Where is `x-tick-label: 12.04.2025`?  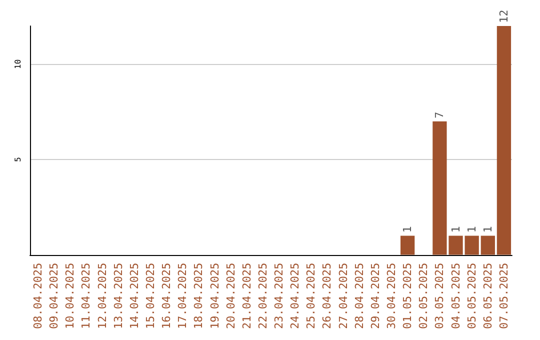 x-tick-label: 12.04.2025 is located at coordinates (102, 296).